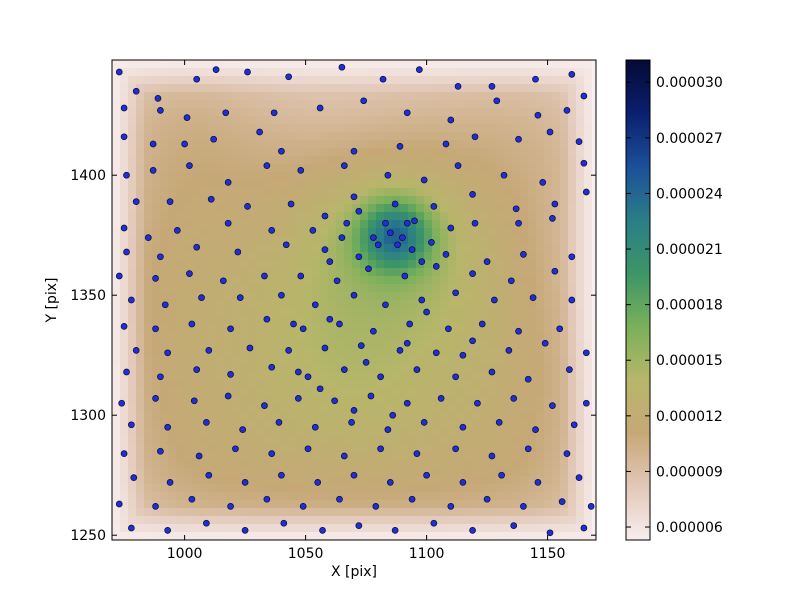  I want to click on y-axis-label: Y [pix], so click(52, 301).